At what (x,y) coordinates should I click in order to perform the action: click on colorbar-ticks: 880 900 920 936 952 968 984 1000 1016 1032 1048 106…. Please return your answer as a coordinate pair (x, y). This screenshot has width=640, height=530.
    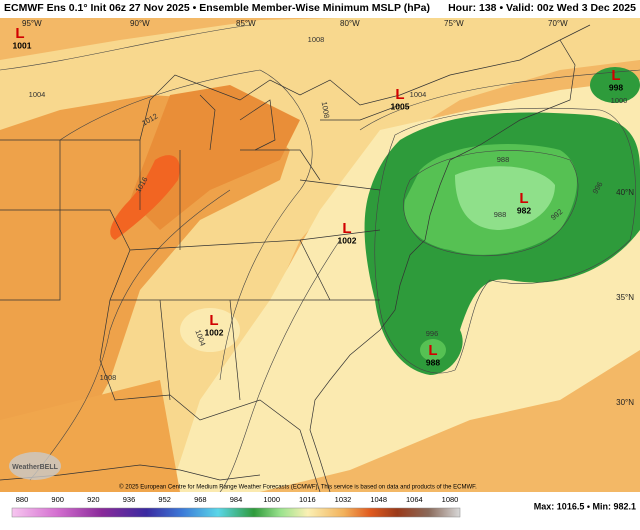
    Looking at the image, I should click on (237, 499).